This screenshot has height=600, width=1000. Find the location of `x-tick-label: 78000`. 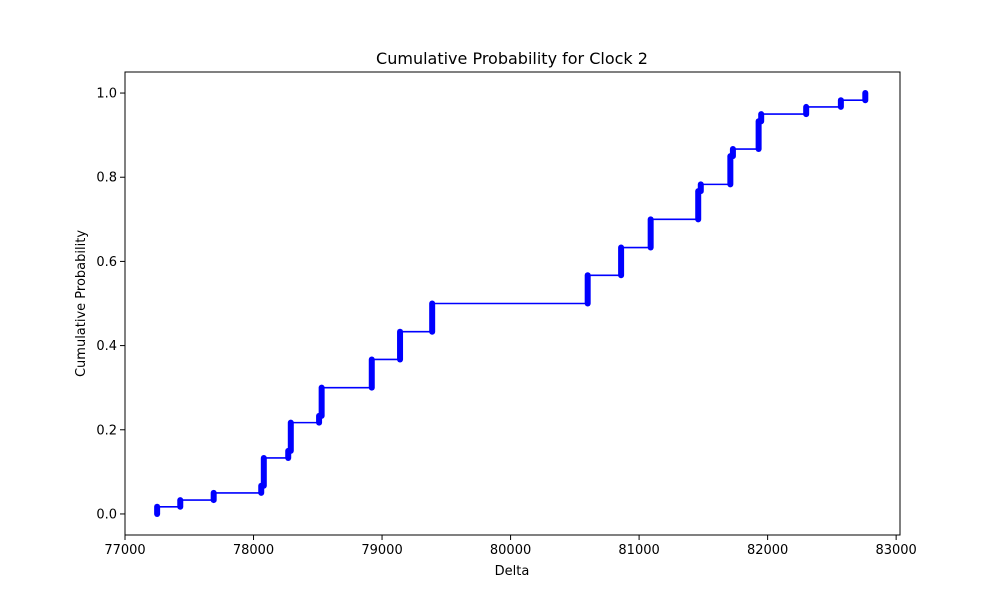

x-tick-label: 78000 is located at coordinates (253, 550).